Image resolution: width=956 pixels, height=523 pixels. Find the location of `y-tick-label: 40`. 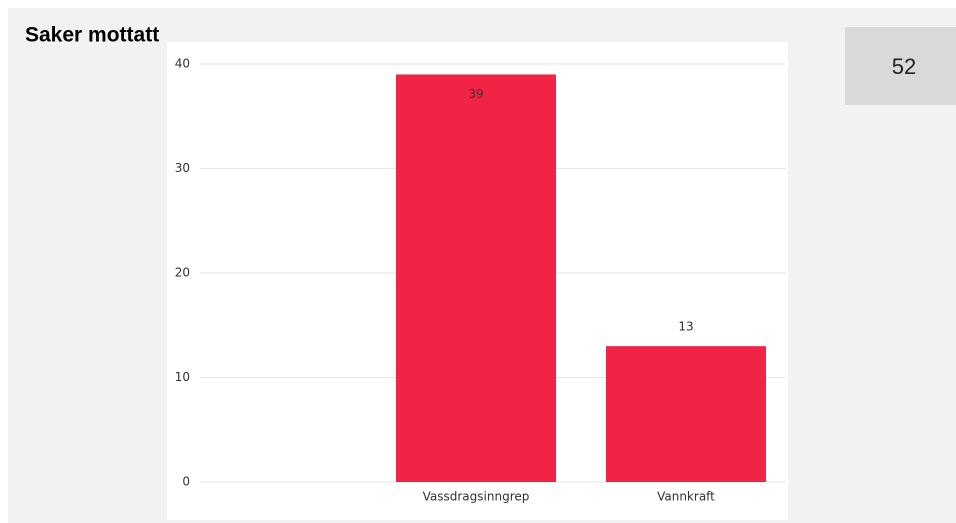

y-tick-label: 40 is located at coordinates (182, 64).